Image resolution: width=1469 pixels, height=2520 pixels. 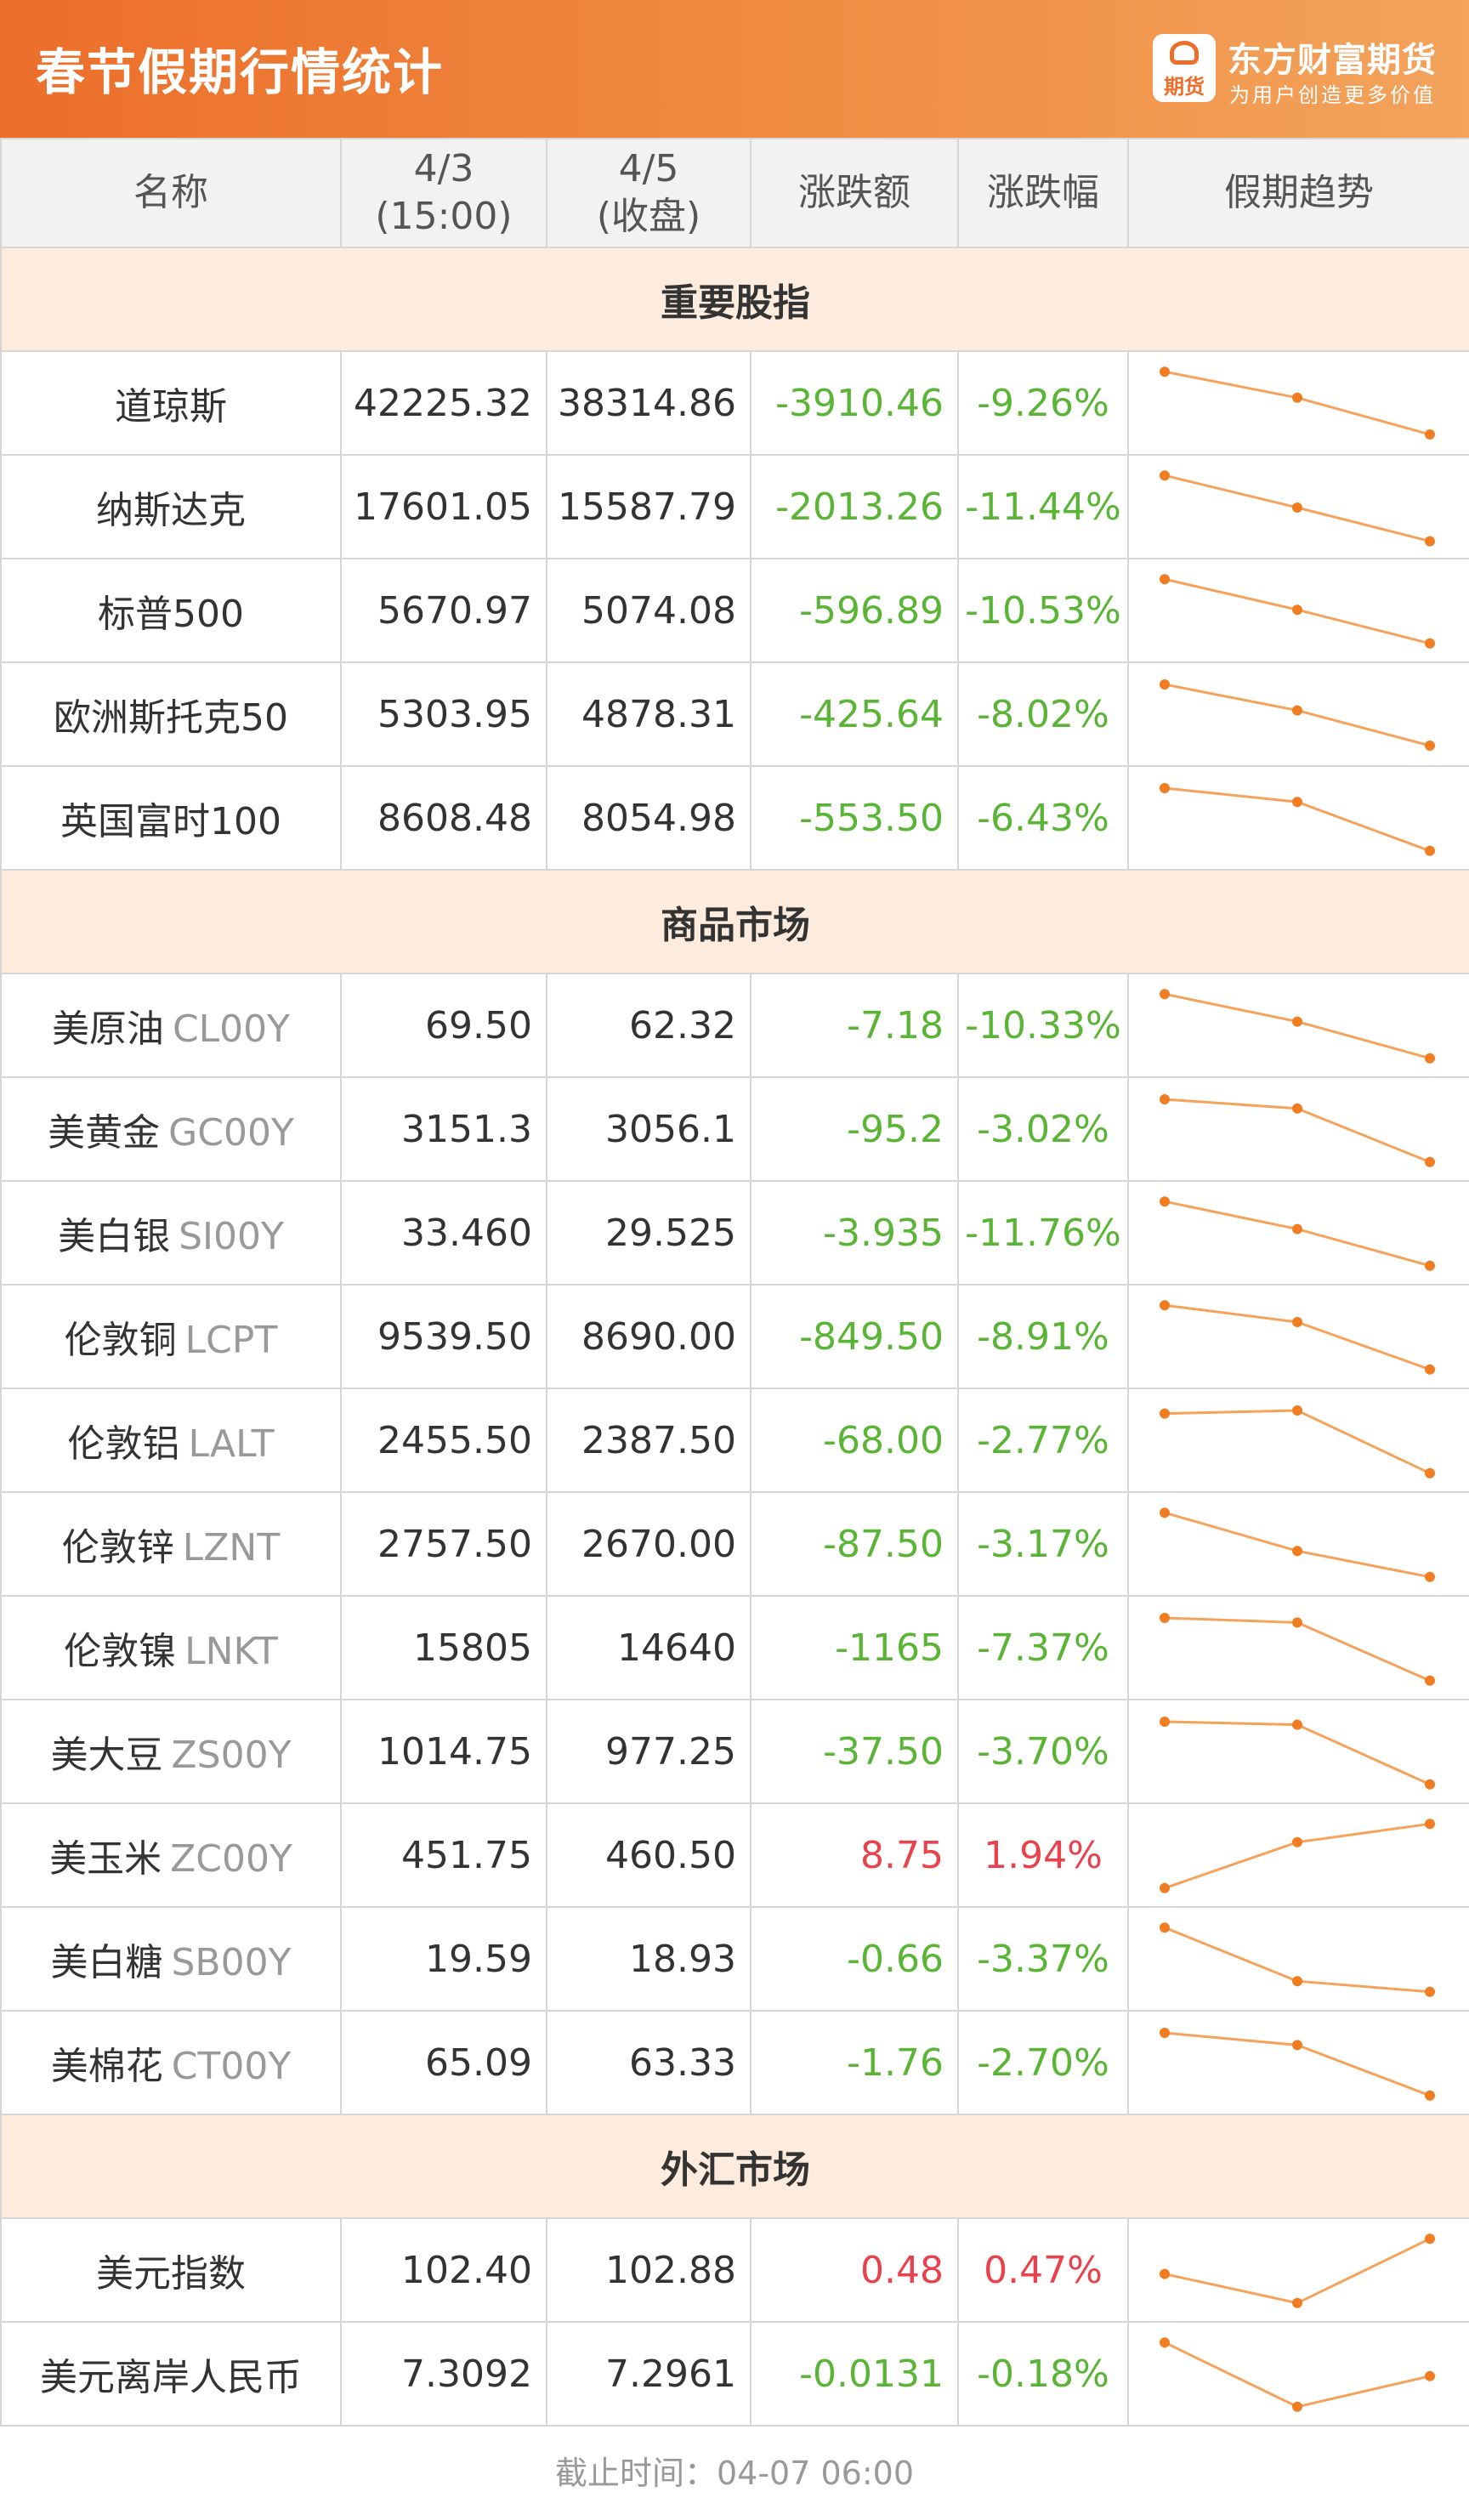 What do you see at coordinates (171, 1544) in the screenshot?
I see `cell-name: 伦敦锌 LZNT` at bounding box center [171, 1544].